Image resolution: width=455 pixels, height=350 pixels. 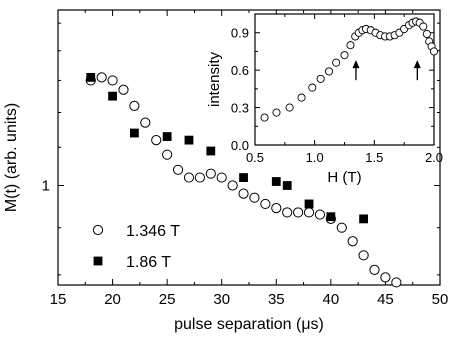 I want to click on inset-x-tick-label: 1.5, so click(x=374, y=157).